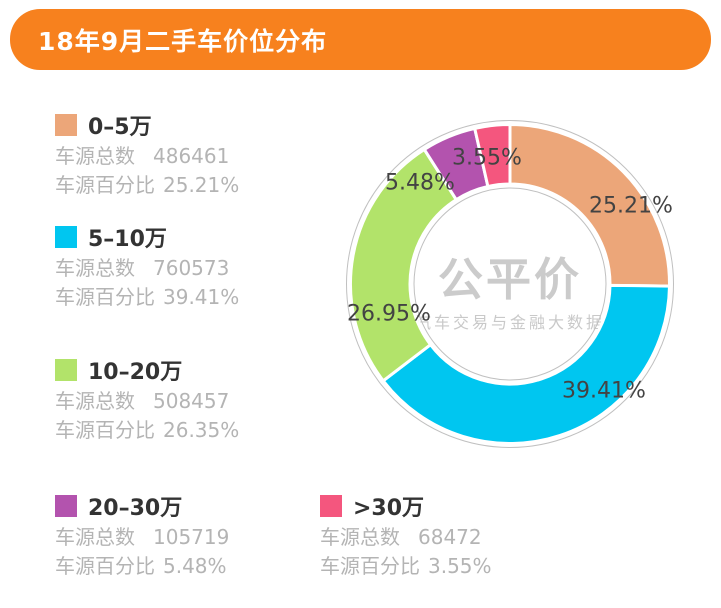 This screenshot has width=721, height=608. What do you see at coordinates (604, 391) in the screenshot?
I see `donut-slice-label-1: 39.41%` at bounding box center [604, 391].